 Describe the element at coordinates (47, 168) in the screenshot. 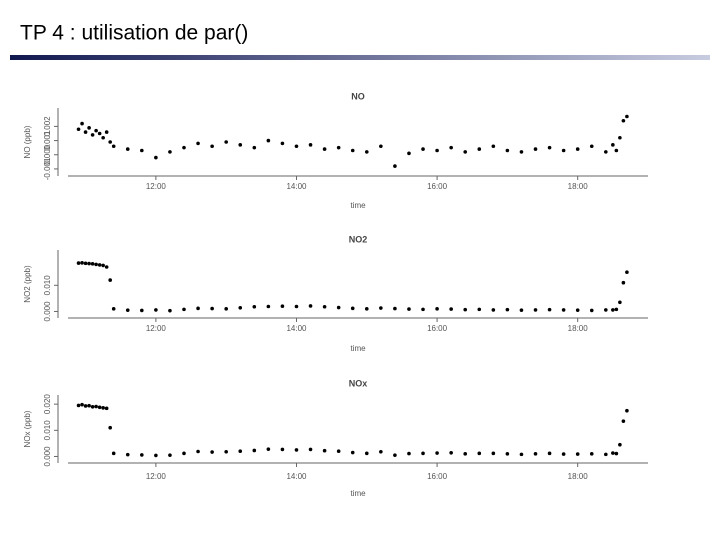

I see `y-tick-label: -0.001` at that location.